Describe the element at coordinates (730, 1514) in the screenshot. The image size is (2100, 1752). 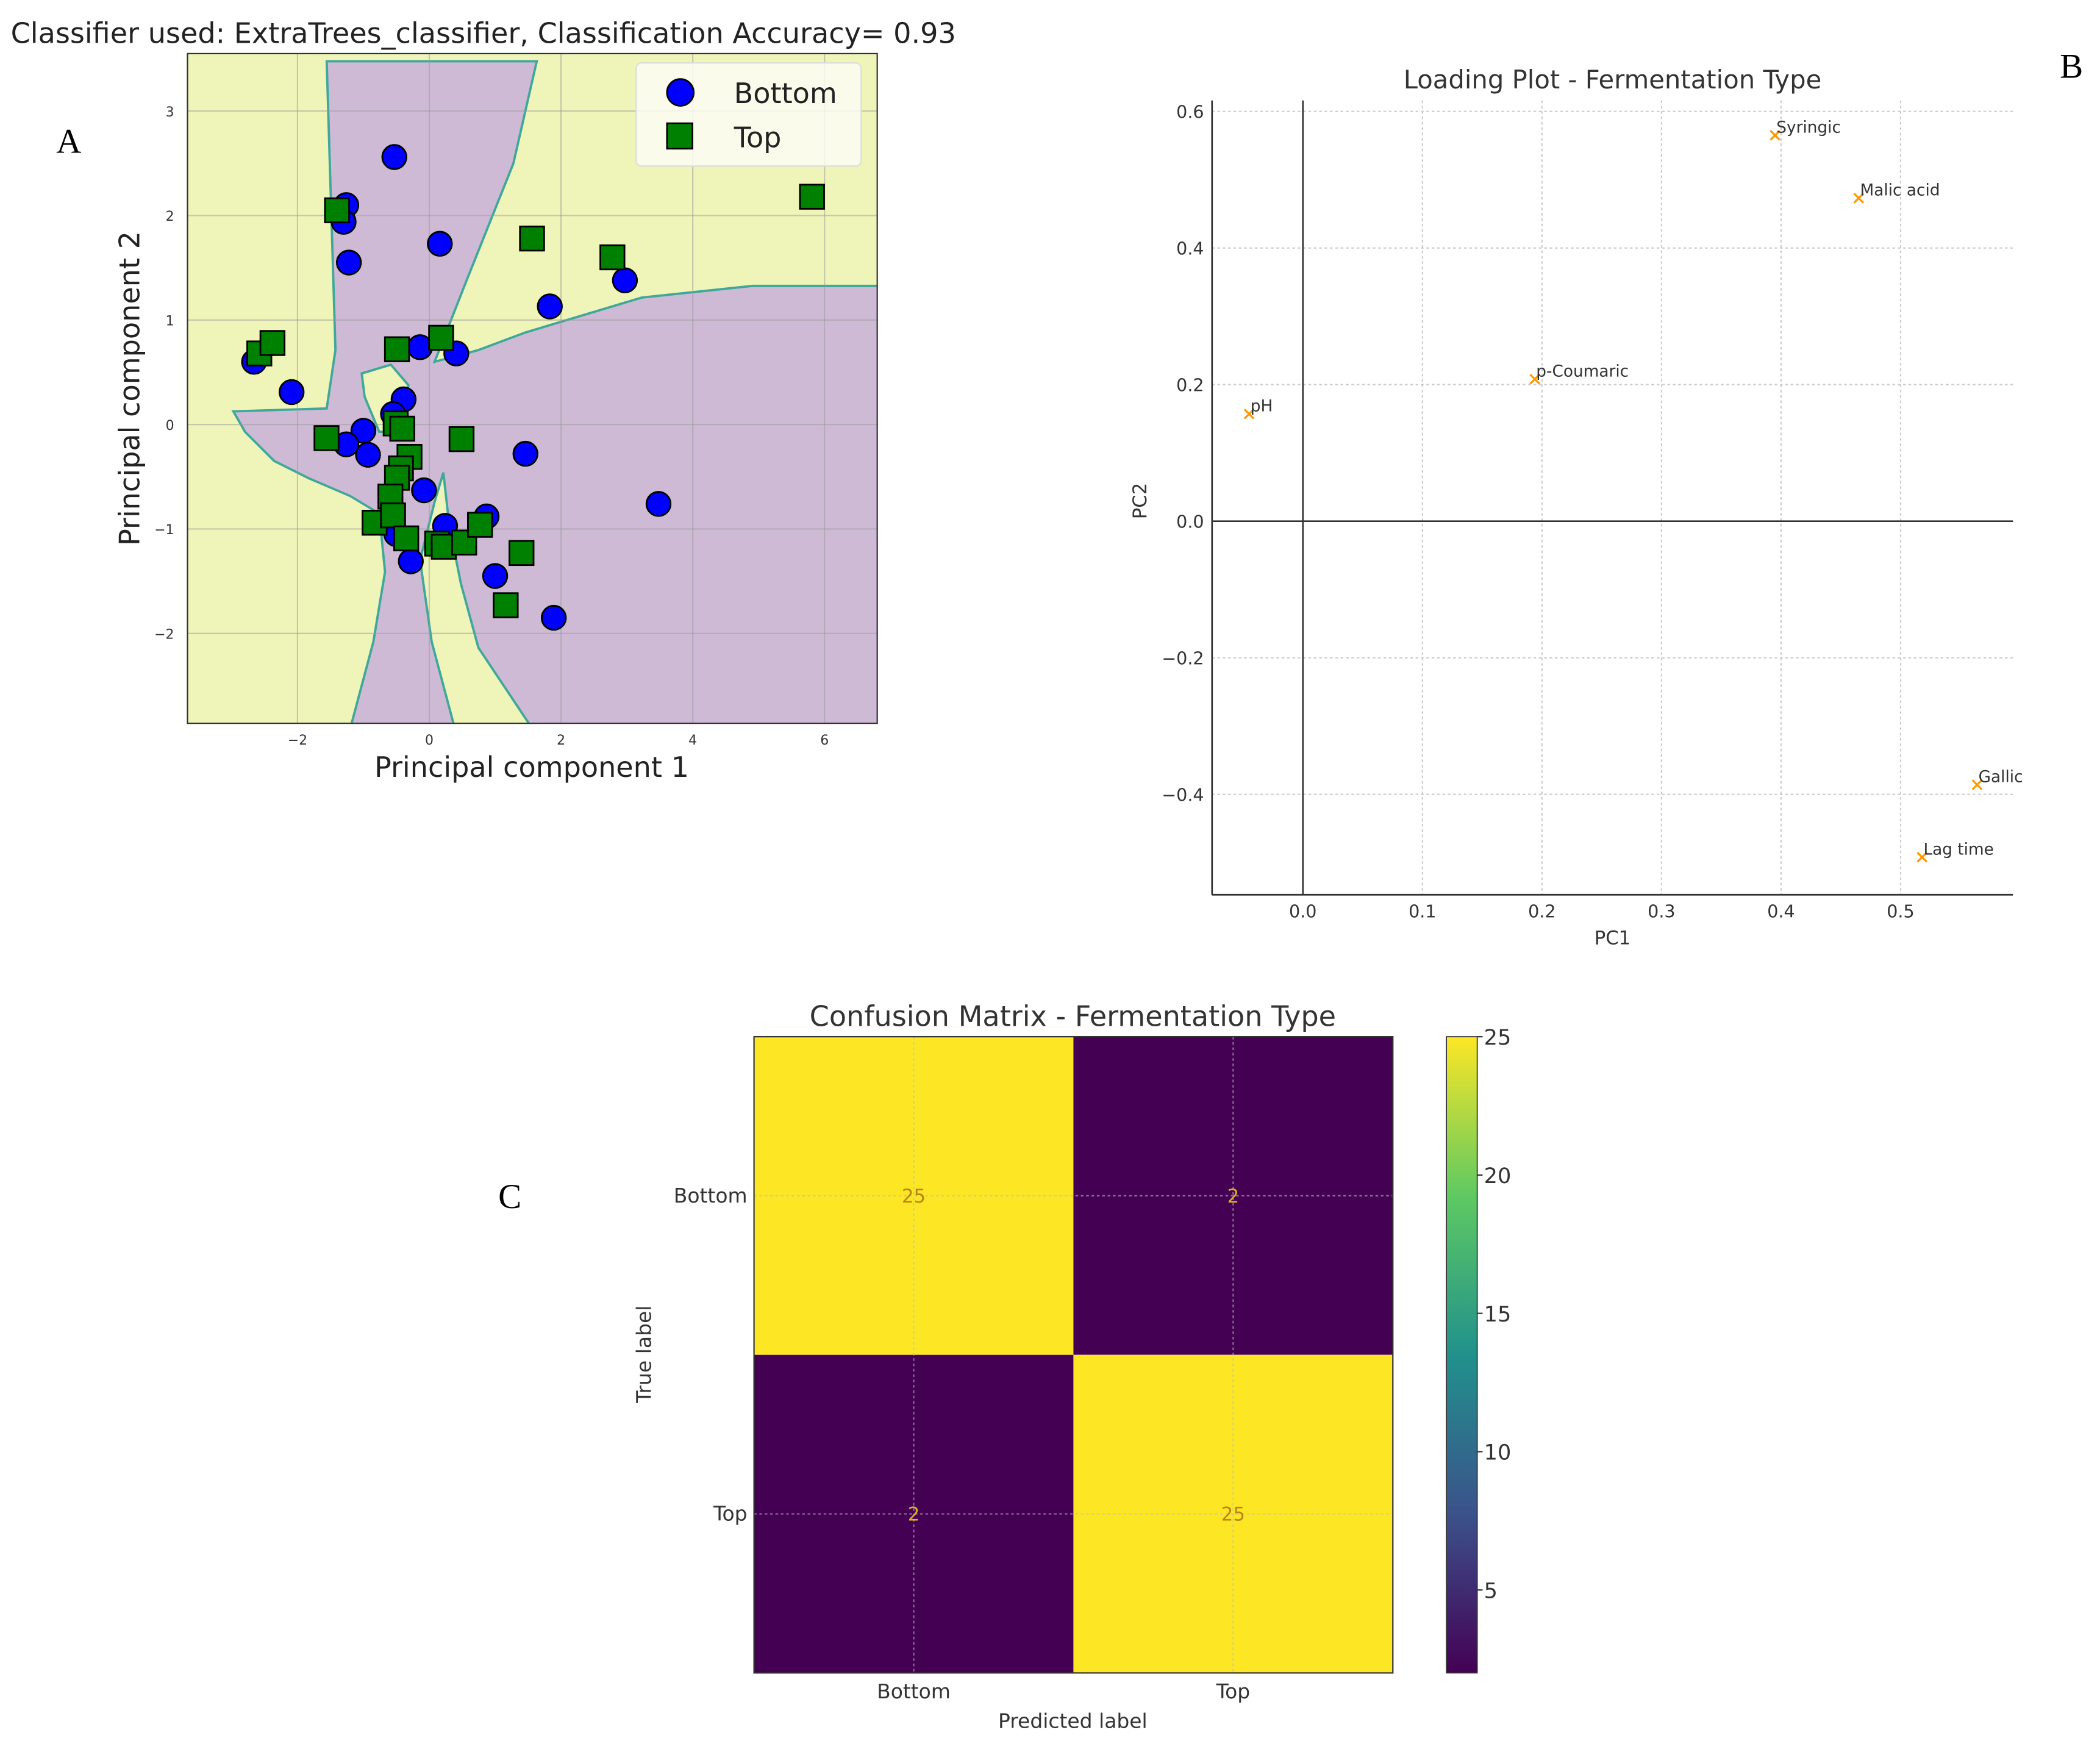
I see `y-tick-label: Top` at that location.